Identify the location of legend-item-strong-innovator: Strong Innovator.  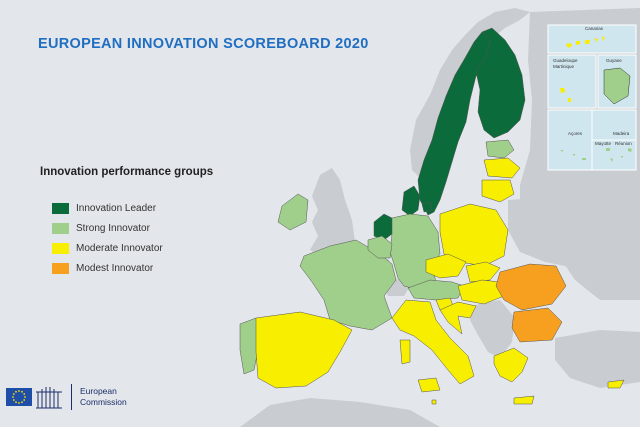
(126, 228).